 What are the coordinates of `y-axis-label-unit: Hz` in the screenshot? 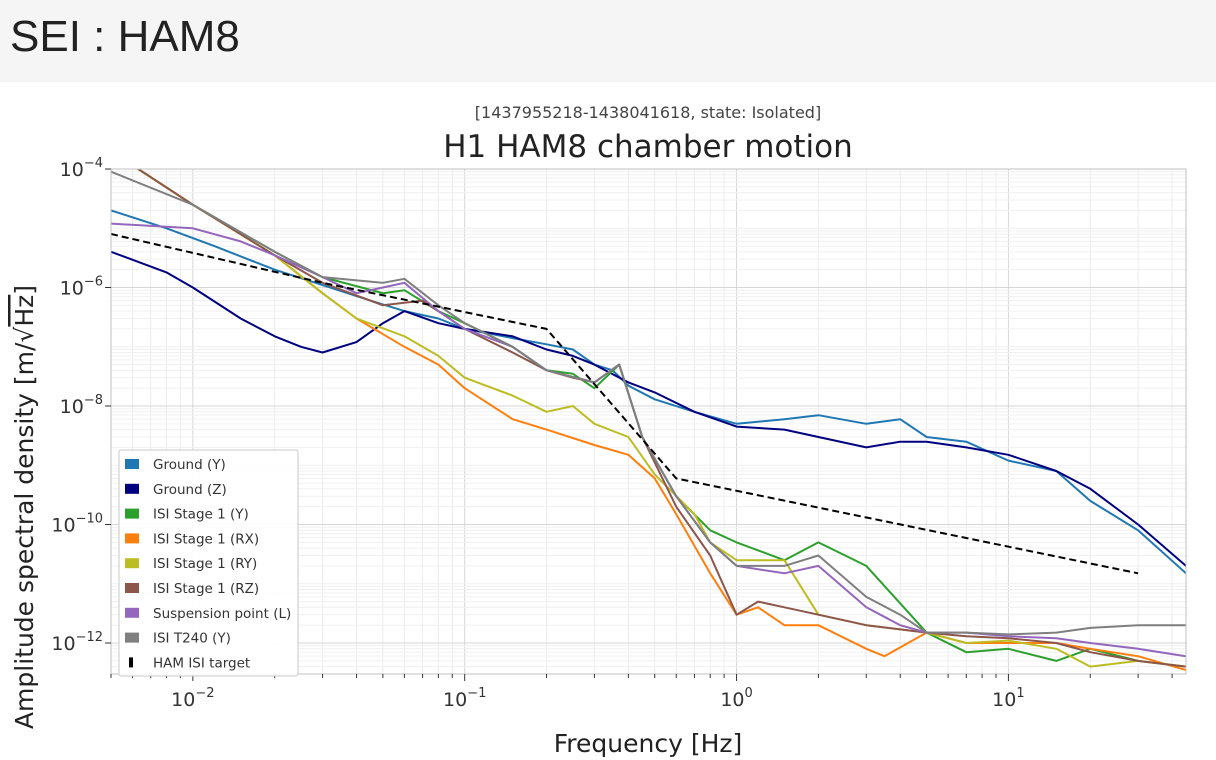 It's located at (24, 311).